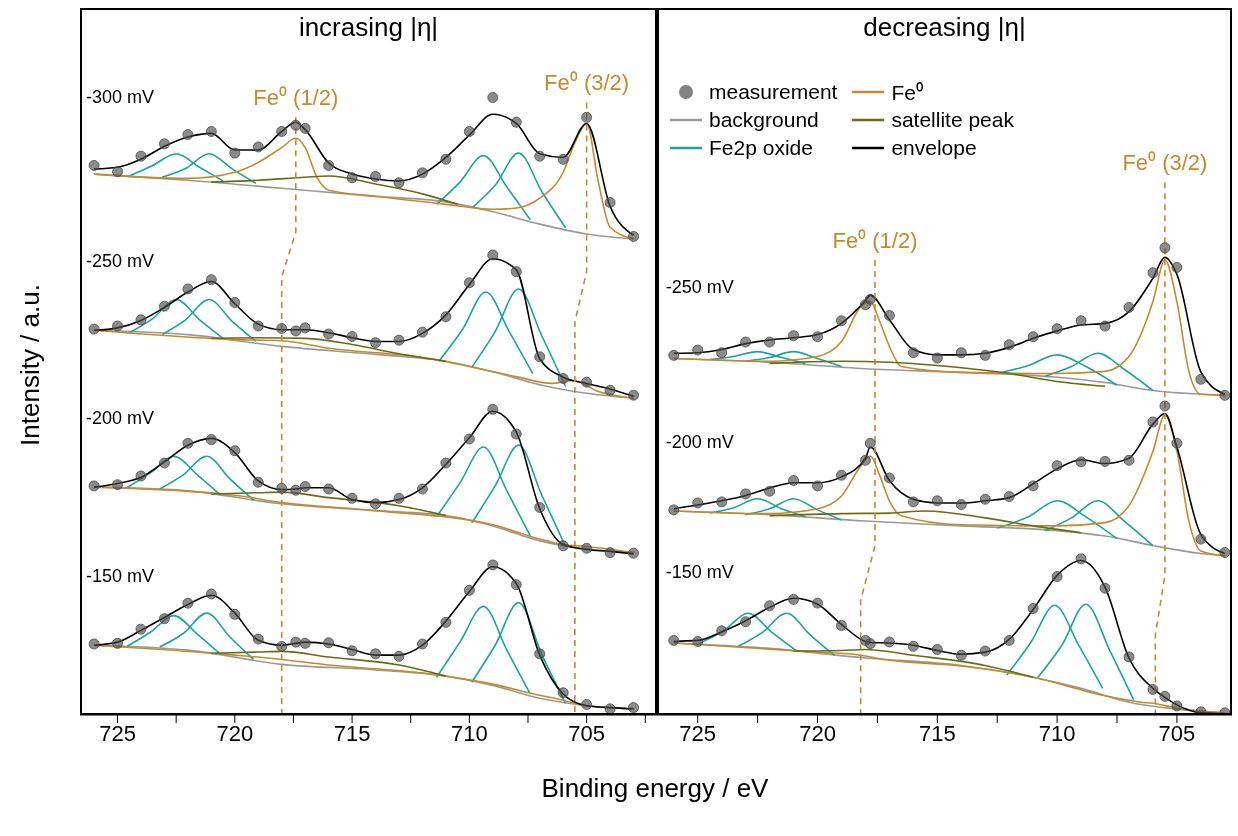 This screenshot has height=836, width=1238. I want to click on legend-label: Fe2p oxide, so click(761, 148).